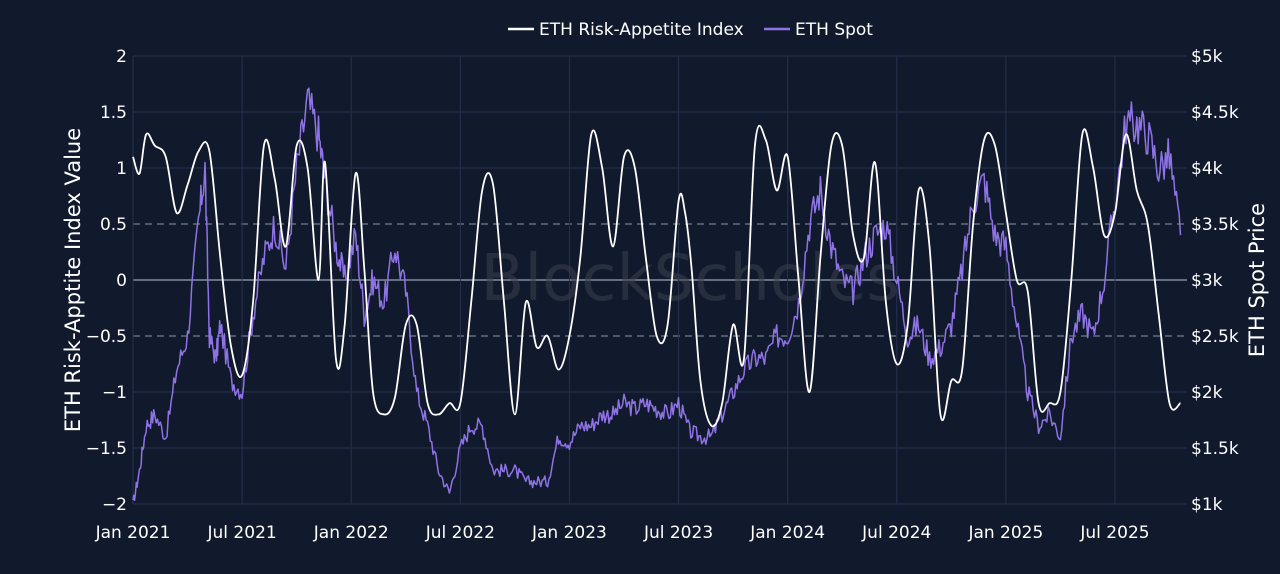  I want to click on x-tick-6: Jan 2024, so click(787, 533).